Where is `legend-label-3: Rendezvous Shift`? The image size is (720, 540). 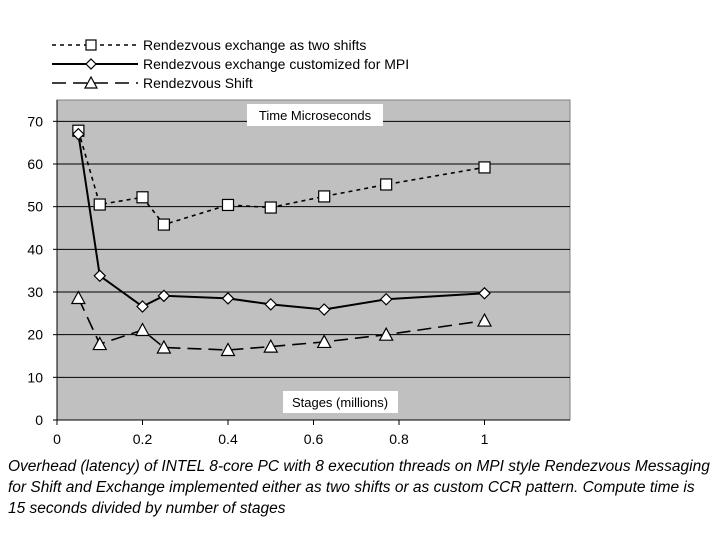 legend-label-3: Rendezvous Shift is located at coordinates (198, 83).